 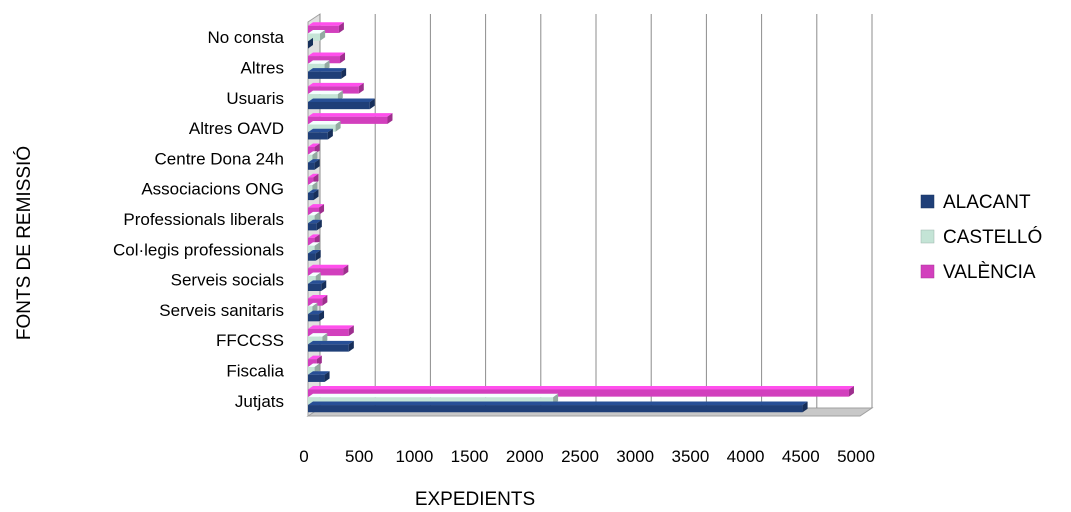 What do you see at coordinates (320, 134) in the screenshot?
I see `bar-alacant-altres-oavd` at bounding box center [320, 134].